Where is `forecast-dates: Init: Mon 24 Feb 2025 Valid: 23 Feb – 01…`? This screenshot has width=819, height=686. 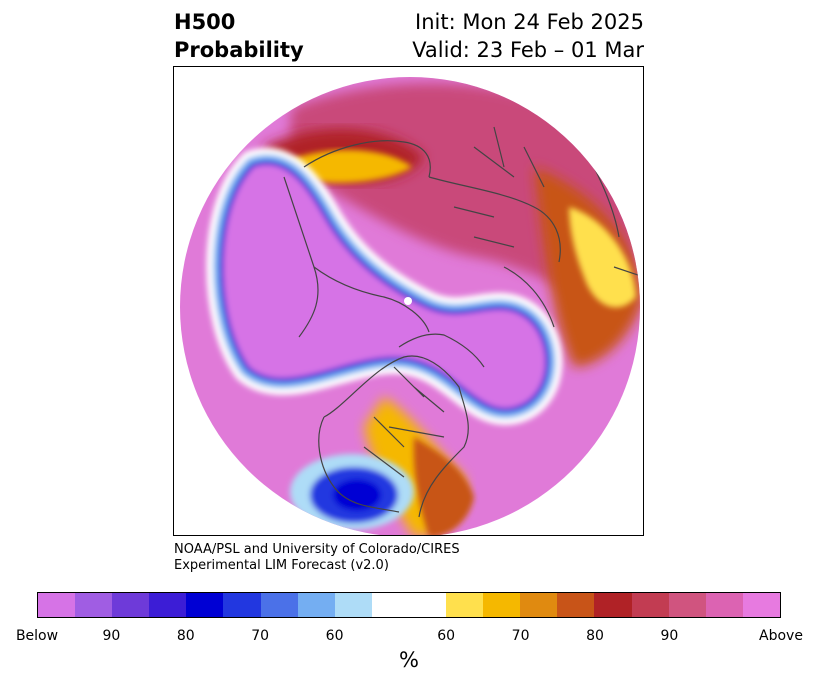
forecast-dates: Init: Mon 24 Feb 2025 Valid: 23 Feb – 01… is located at coordinates (528, 36).